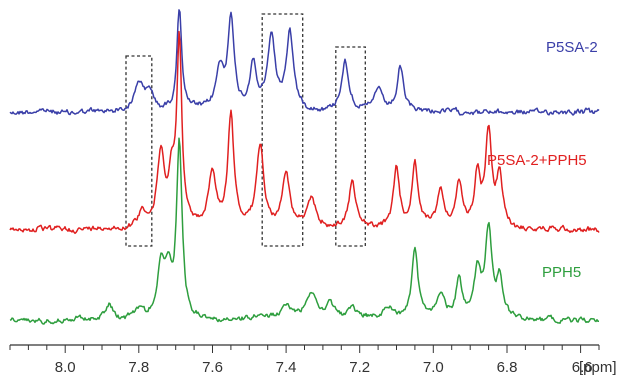  Describe the element at coordinates (598, 367) in the screenshot. I see `x-axis-unit-label: [ppm]` at that location.